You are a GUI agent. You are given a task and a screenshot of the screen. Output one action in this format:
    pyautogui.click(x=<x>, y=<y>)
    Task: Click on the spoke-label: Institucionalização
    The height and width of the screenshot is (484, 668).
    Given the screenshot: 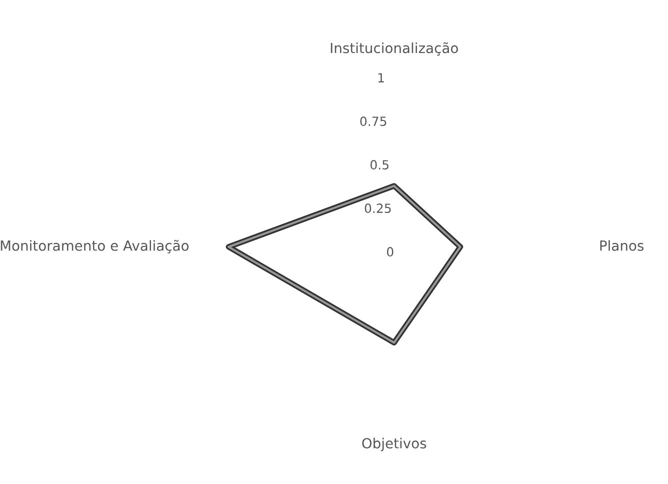 What is the action you would take?
    pyautogui.click(x=394, y=49)
    